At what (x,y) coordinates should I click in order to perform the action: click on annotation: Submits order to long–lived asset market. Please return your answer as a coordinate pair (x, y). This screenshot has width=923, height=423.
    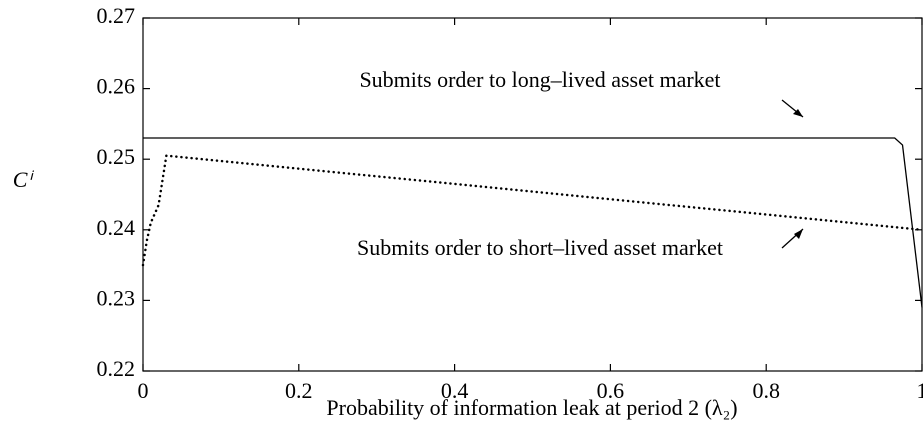
    Looking at the image, I should click on (539, 79).